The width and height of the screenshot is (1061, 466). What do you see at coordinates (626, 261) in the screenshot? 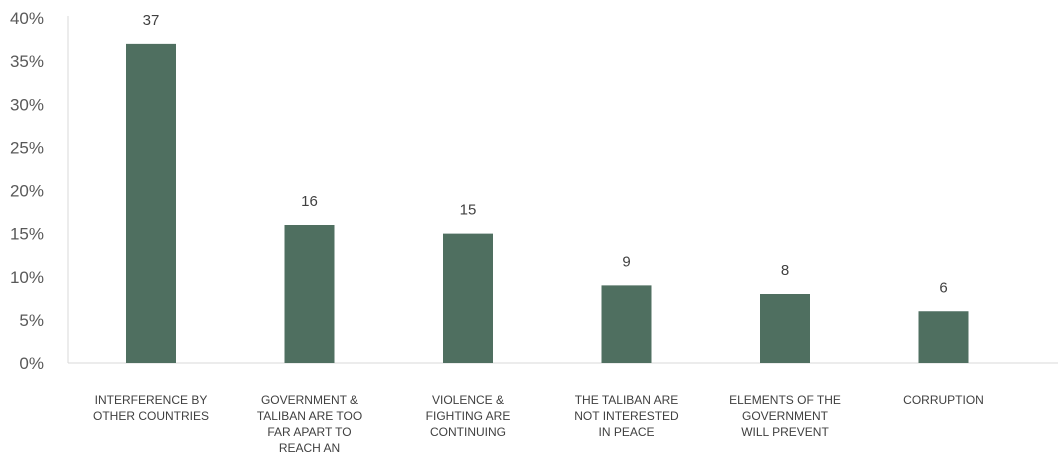
I see `data-label: 9` at bounding box center [626, 261].